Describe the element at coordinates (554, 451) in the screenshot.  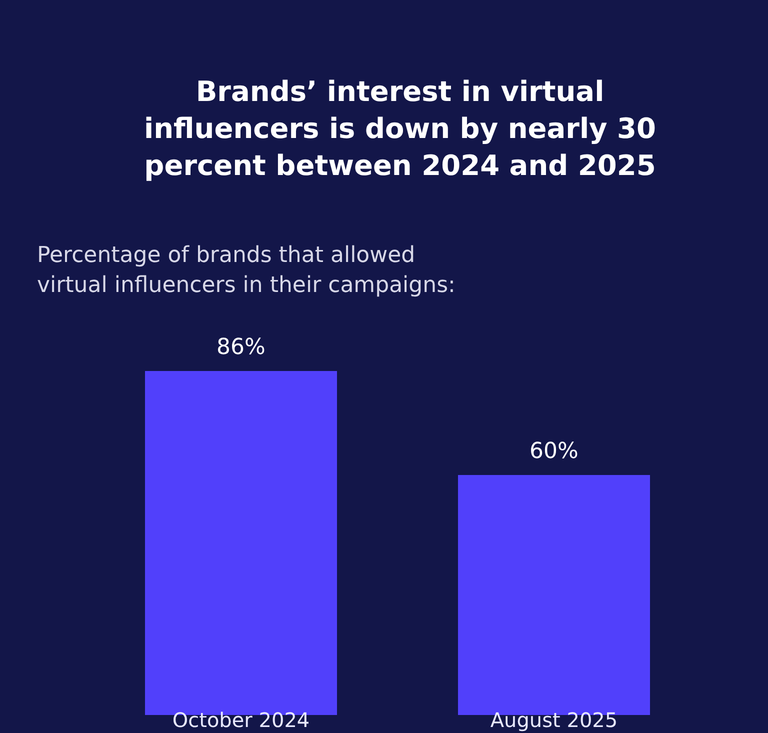
I see `data-label: 60%` at that location.